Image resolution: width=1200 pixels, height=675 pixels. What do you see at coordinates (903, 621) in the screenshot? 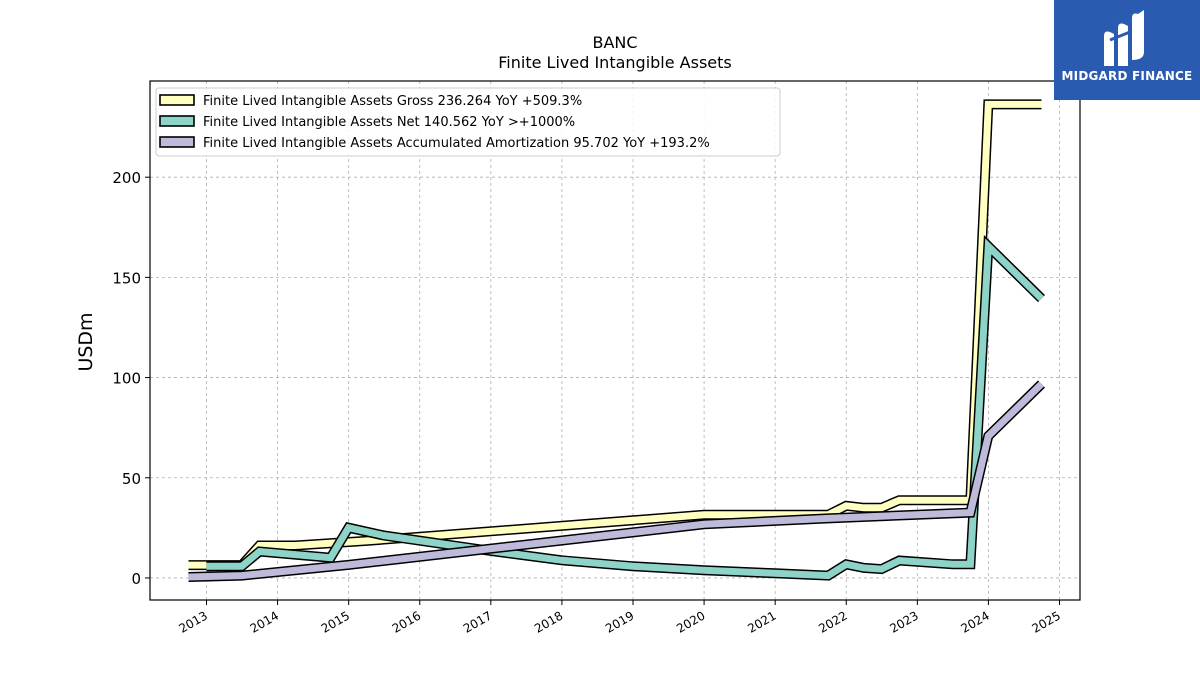
I see `x-tick-label: 2023` at bounding box center [903, 621].